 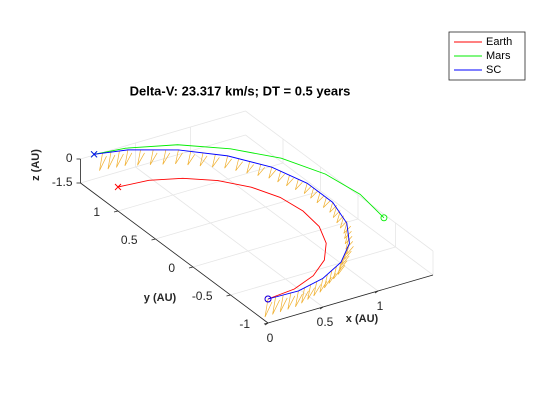 I want to click on y-axis-label: y (AU), so click(x=160, y=298).